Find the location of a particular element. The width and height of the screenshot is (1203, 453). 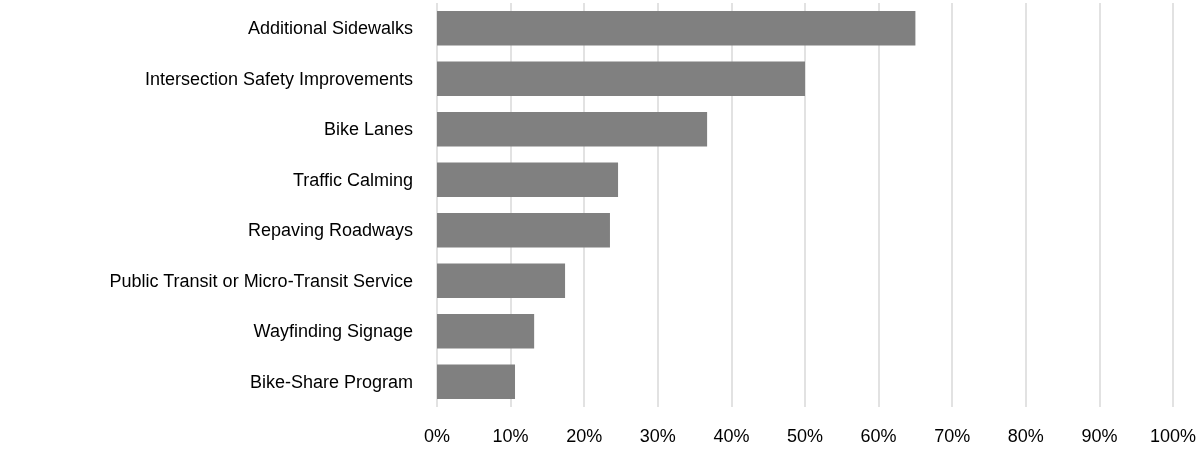

x-tick-label: 70% is located at coordinates (952, 436).